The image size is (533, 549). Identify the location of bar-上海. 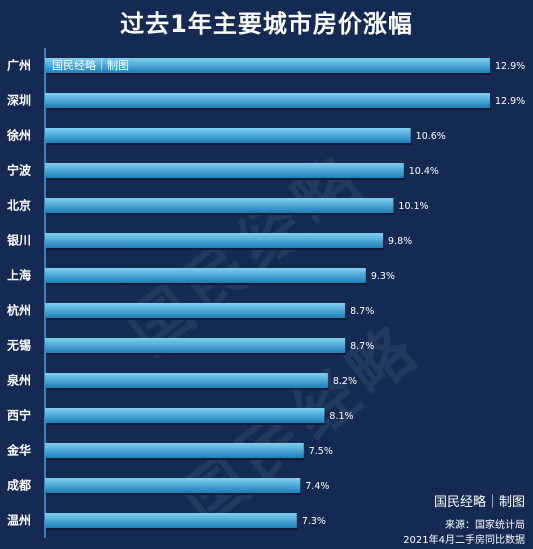
(205, 275).